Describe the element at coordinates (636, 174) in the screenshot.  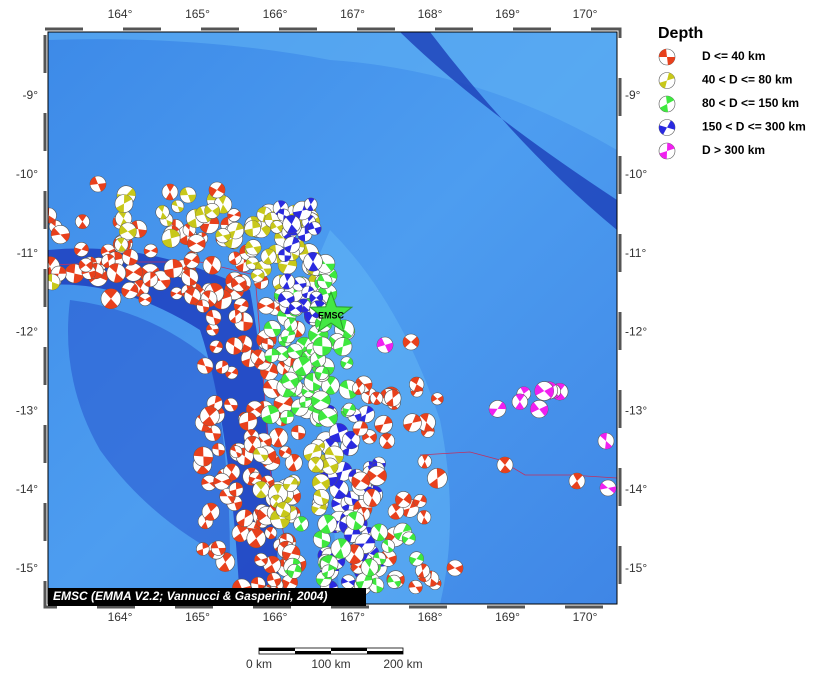
I see `lat-label: -10°` at that location.